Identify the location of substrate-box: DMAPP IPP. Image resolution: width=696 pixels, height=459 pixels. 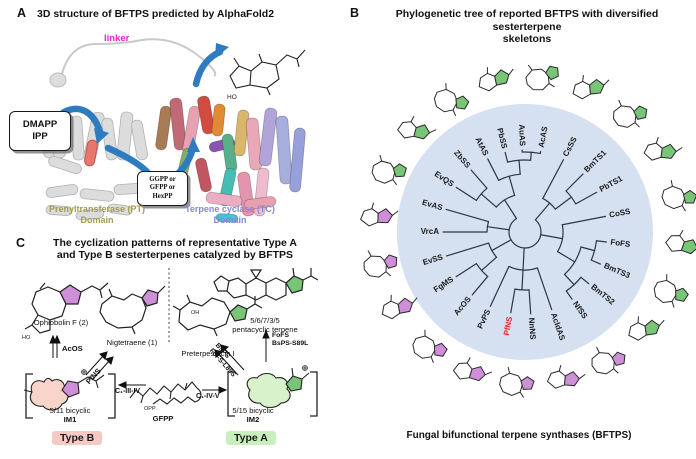
(40, 131).